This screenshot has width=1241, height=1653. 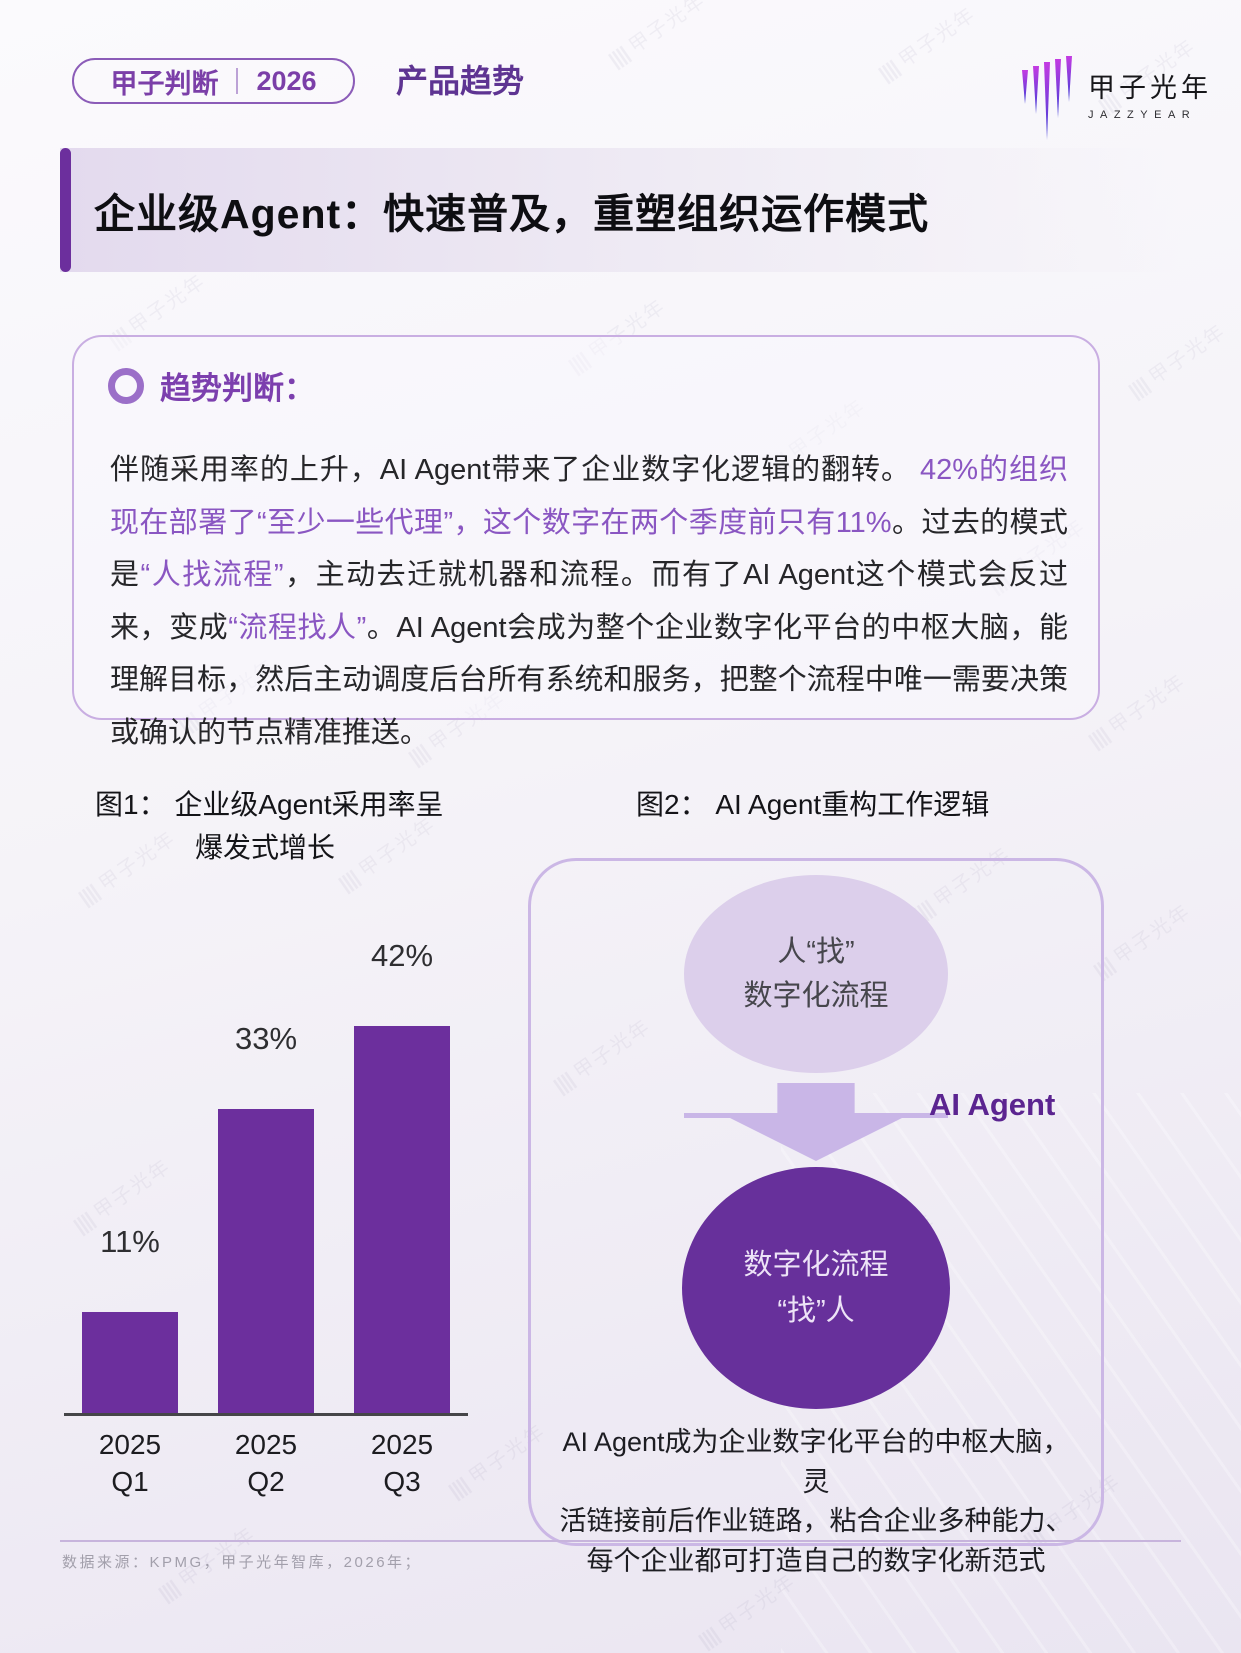 What do you see at coordinates (269, 804) in the screenshot?
I see `figure1-caption-line1: 图1： 企业级Agent采用率呈` at bounding box center [269, 804].